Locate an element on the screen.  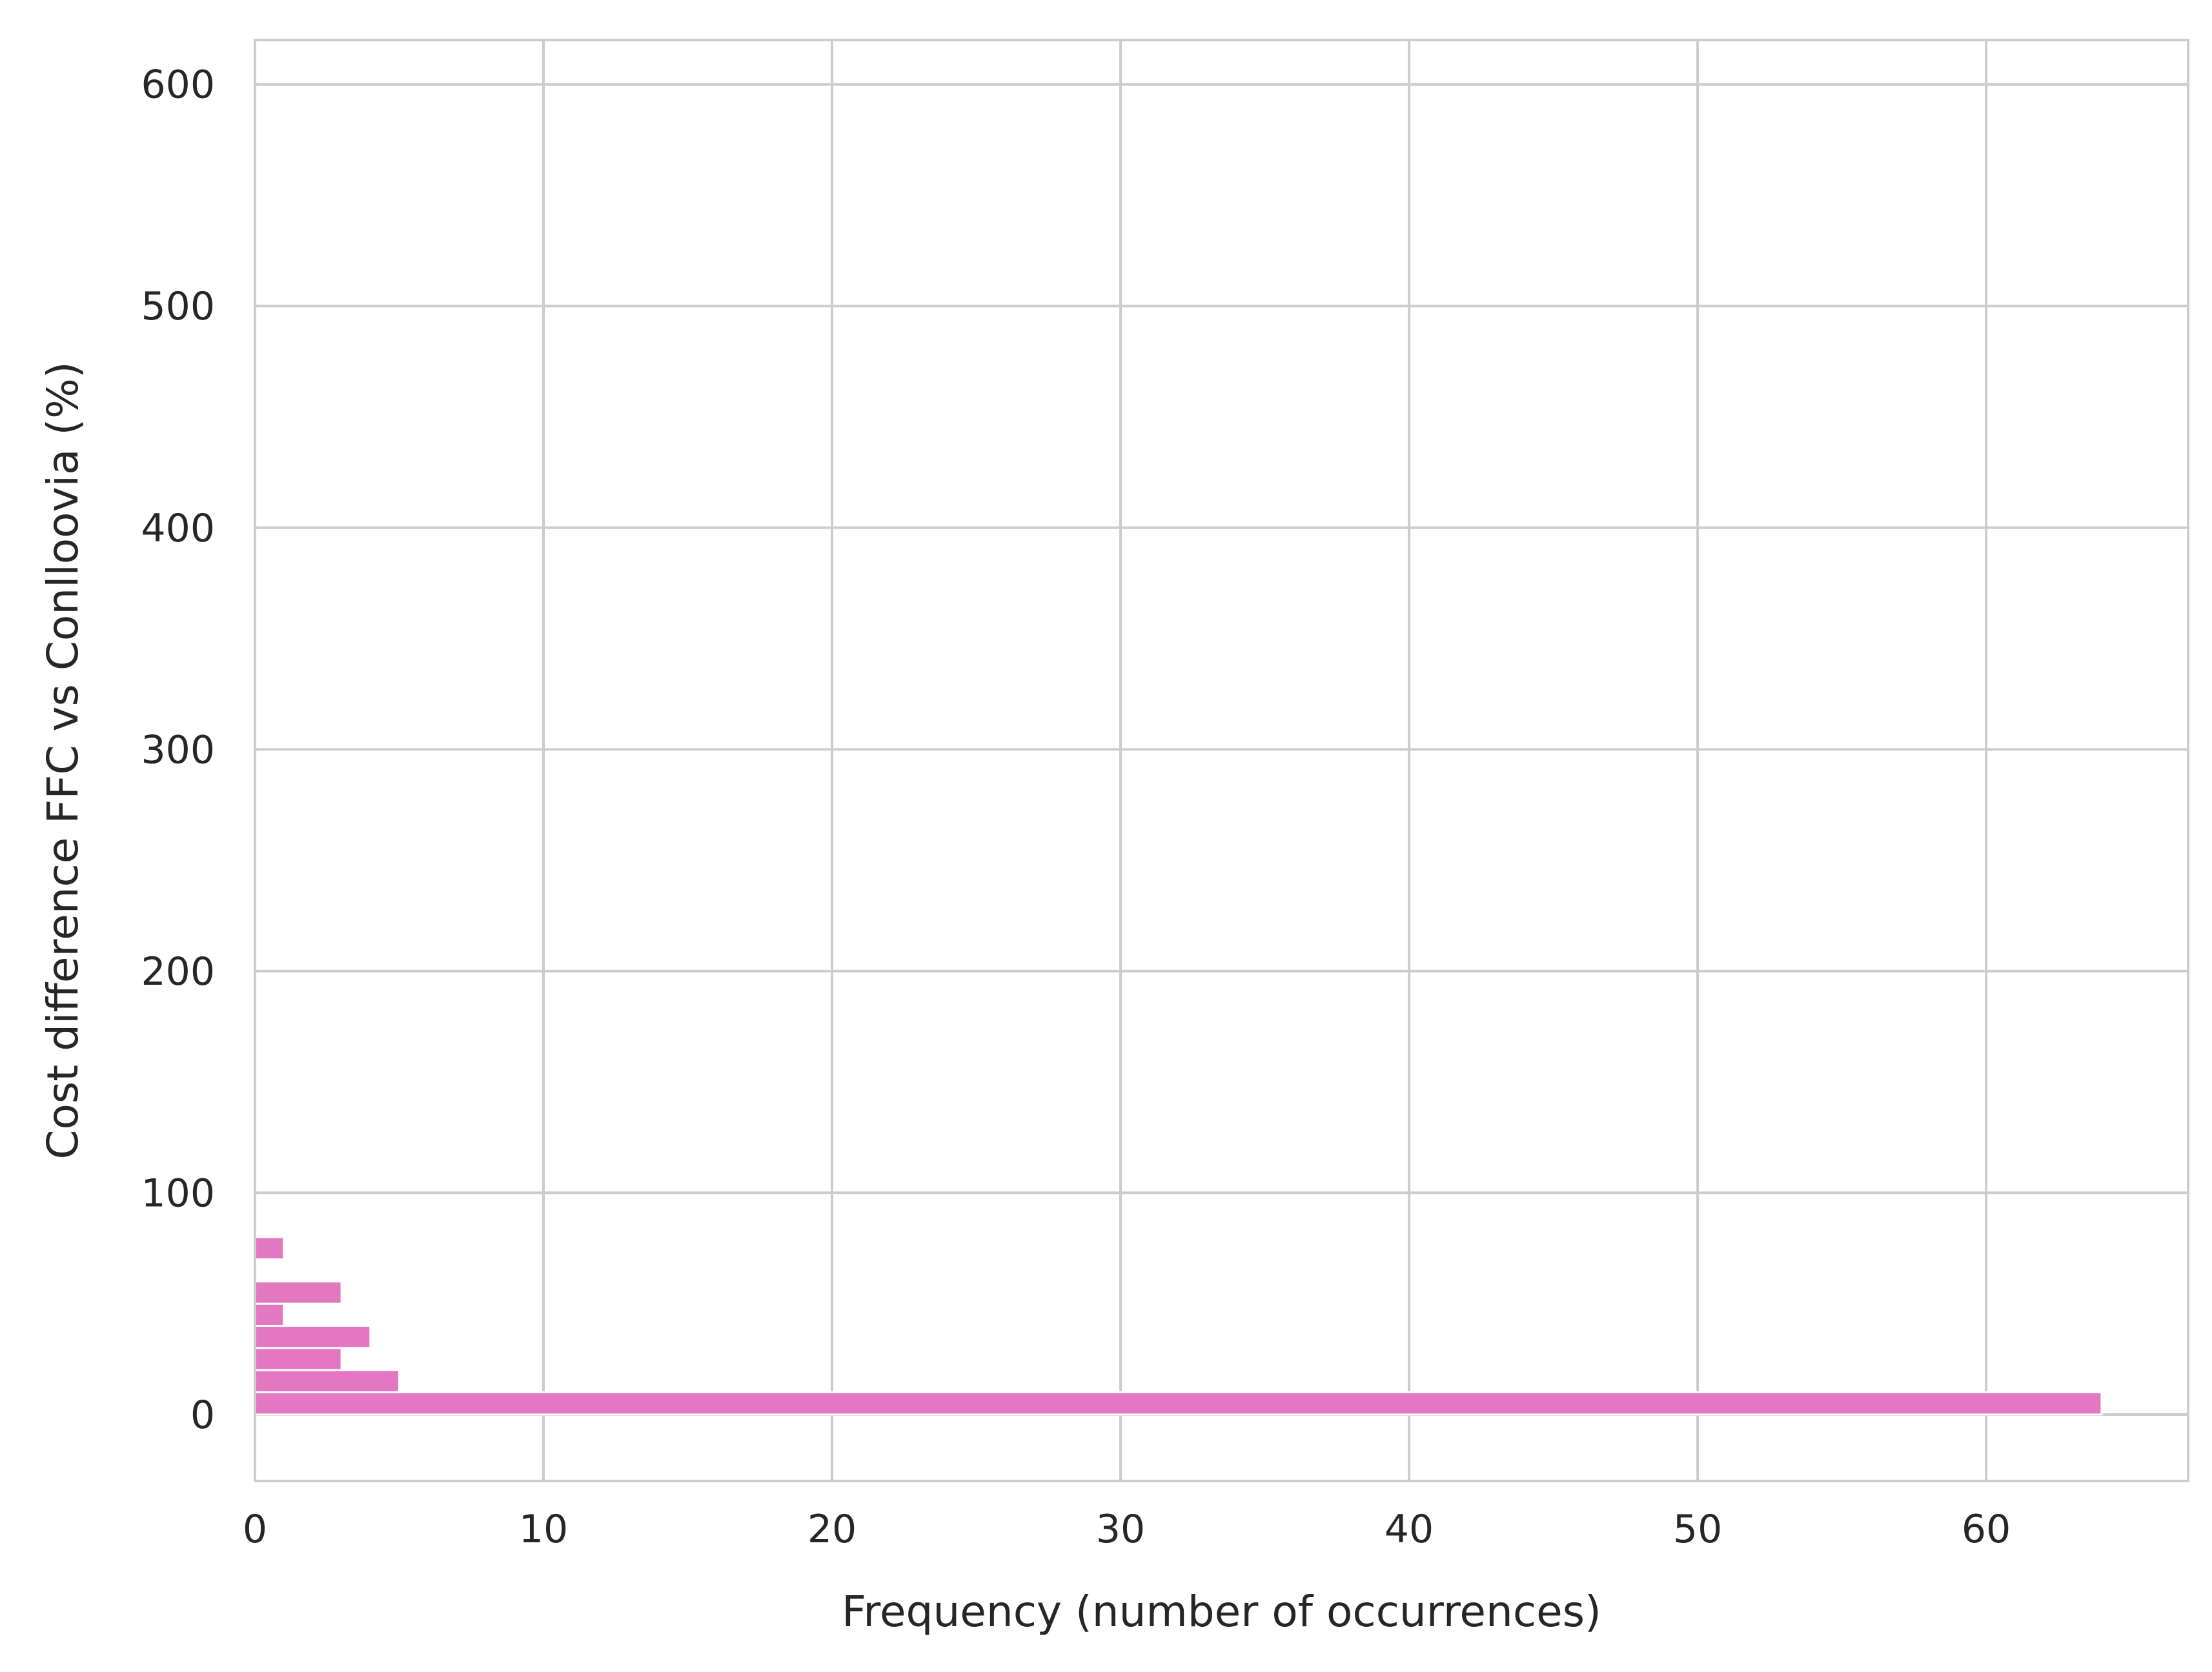
y-tick-label: 600 is located at coordinates (178, 86).